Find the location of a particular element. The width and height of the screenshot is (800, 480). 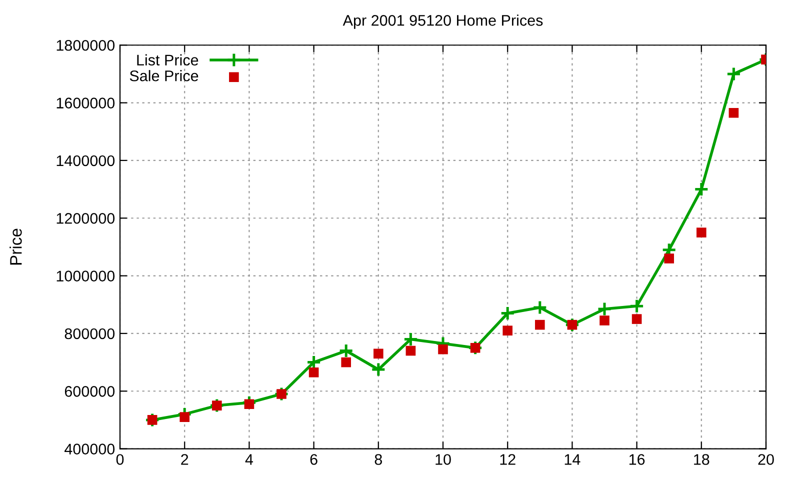

x-tick-label: 20 is located at coordinates (766, 459).